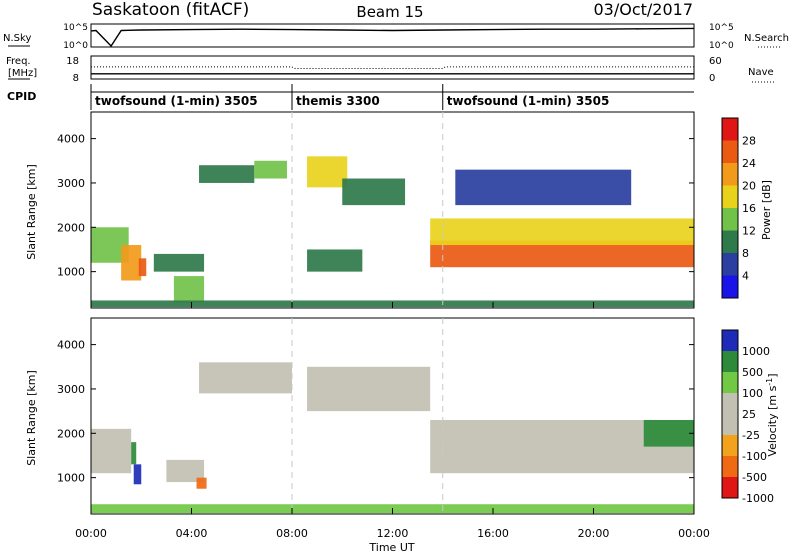  What do you see at coordinates (393, 533) in the screenshot?
I see `x-tick-label: 12:00` at bounding box center [393, 533].